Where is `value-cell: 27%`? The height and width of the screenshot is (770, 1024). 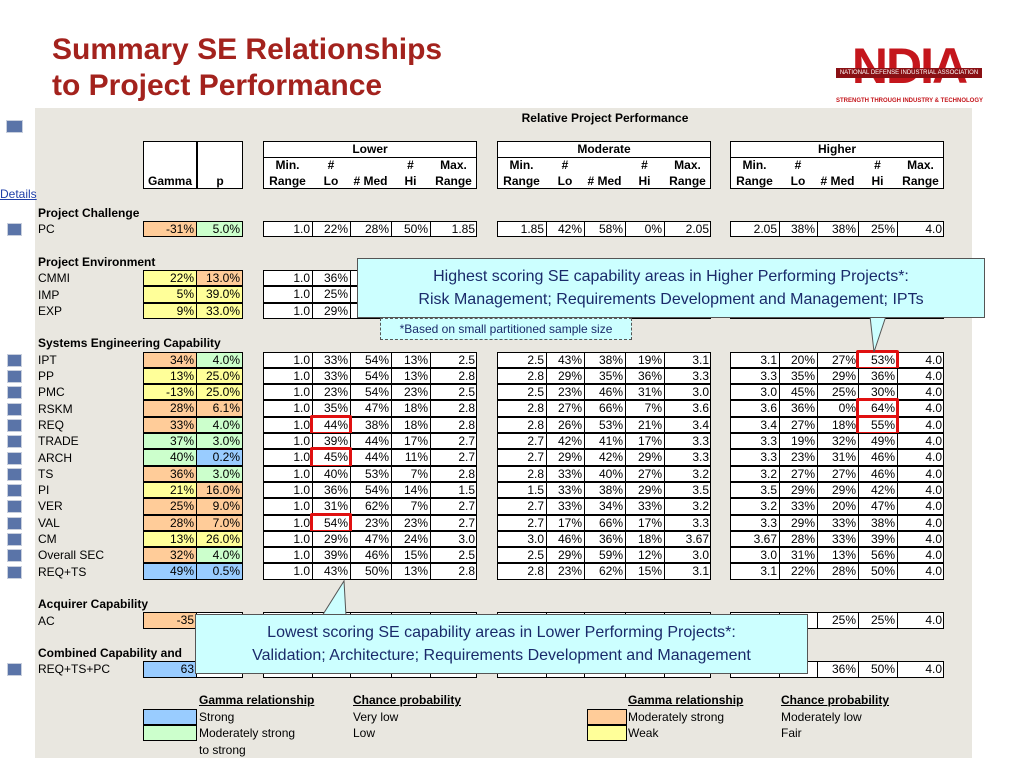
value-cell: 27% is located at coordinates (837, 473).